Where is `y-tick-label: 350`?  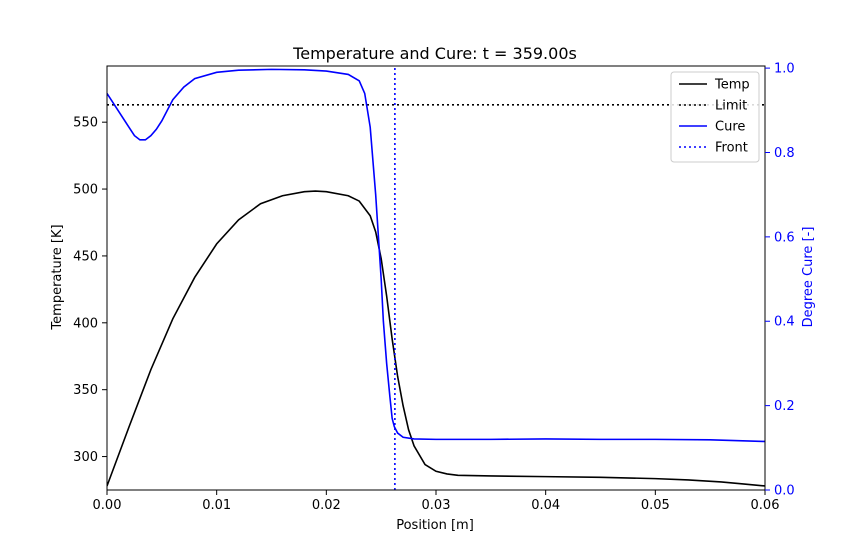
y-tick-label: 350 is located at coordinates (85, 390).